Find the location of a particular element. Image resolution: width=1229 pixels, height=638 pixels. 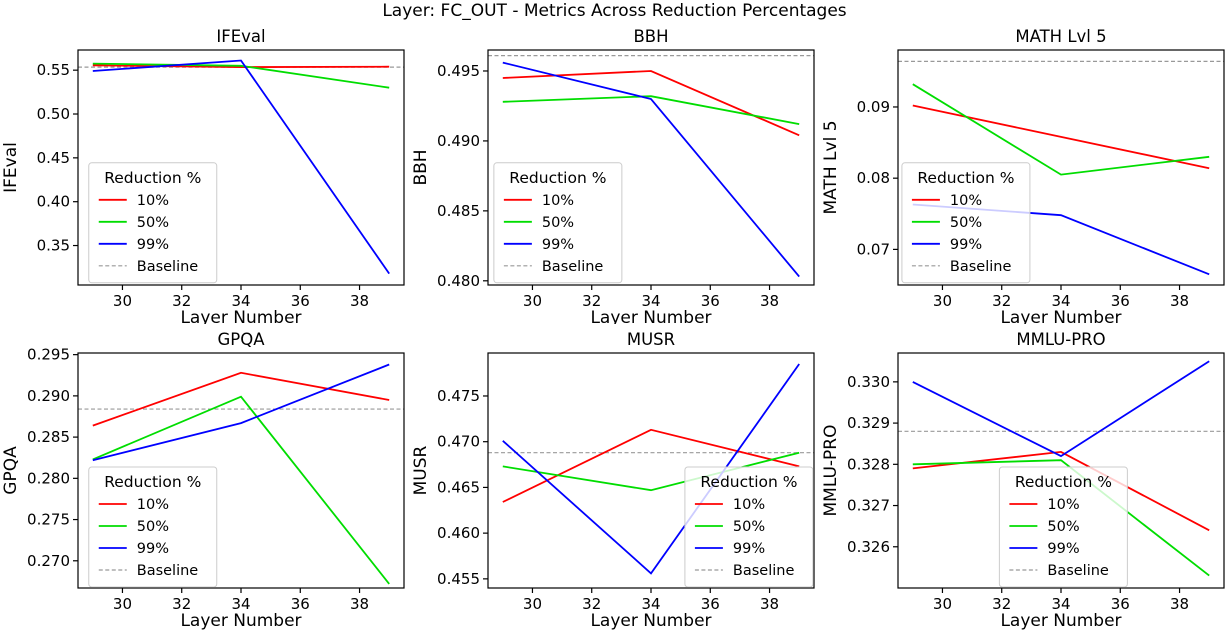

y-tick-label: 0.480 is located at coordinates (458, 281).